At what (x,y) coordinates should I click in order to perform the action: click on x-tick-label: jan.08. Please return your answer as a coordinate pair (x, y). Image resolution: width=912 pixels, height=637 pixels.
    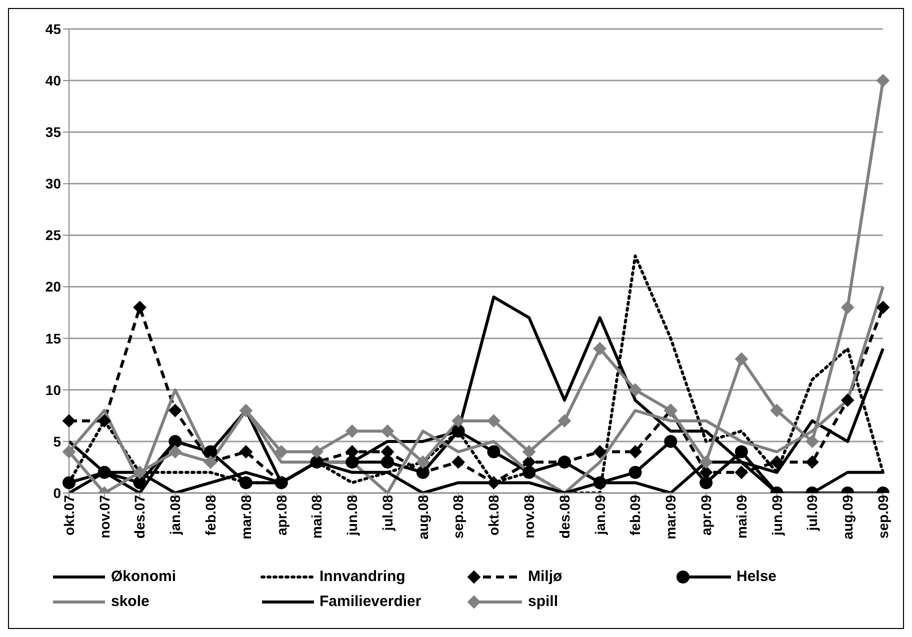
    Looking at the image, I should click on (175, 515).